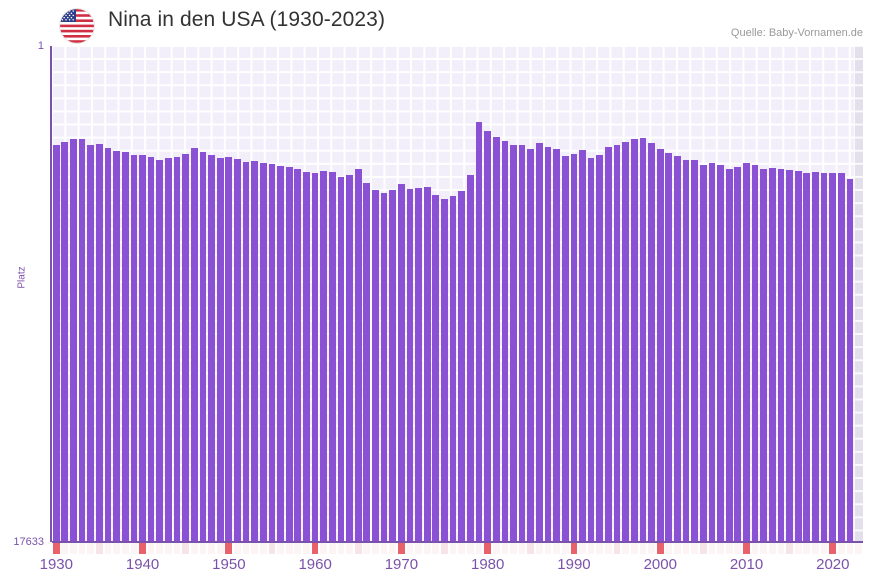 The image size is (873, 587). I want to click on bar-1994, so click(608, 344).